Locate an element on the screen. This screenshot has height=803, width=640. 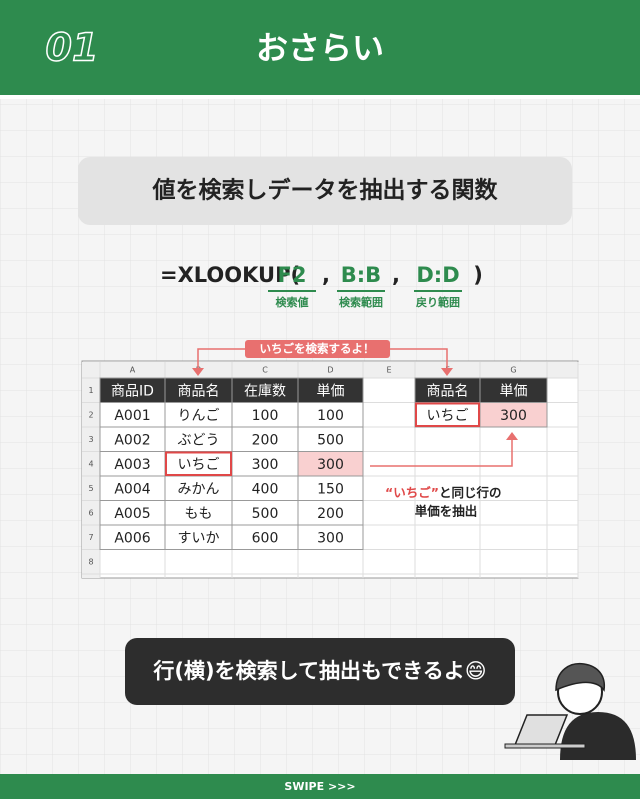
column-letter: D is located at coordinates (330, 370).